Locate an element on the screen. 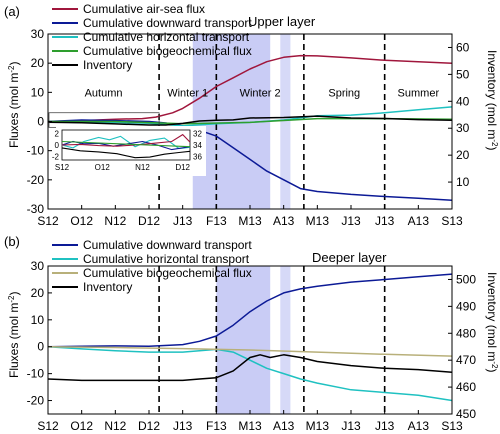  y2-tick-label: 10 is located at coordinates (463, 182).